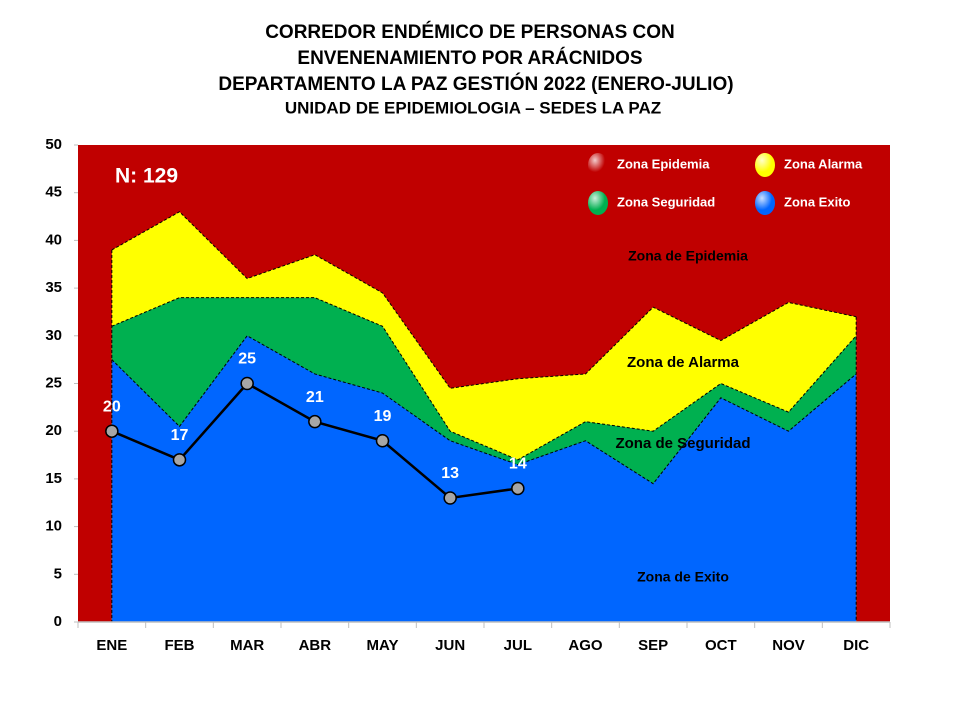  Describe the element at coordinates (247, 359) in the screenshot. I see `data-label: 25` at that location.